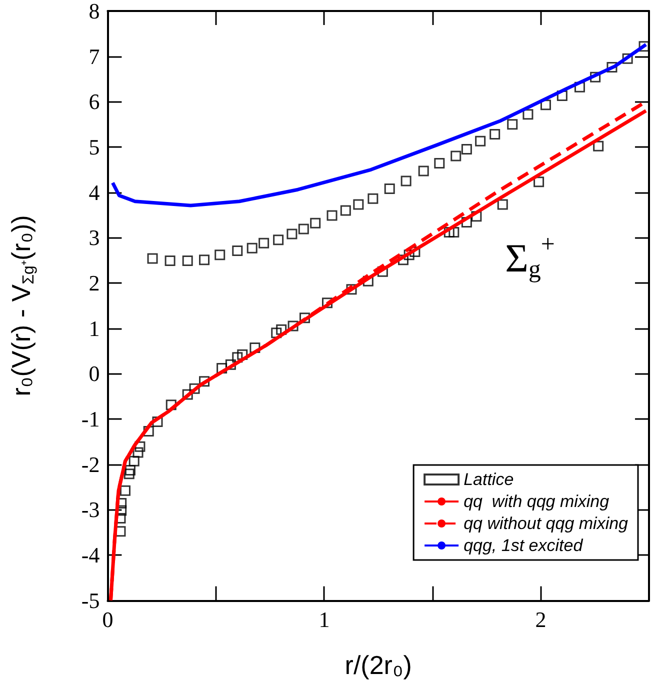  What do you see at coordinates (90, 509) in the screenshot?
I see `y-tick-label: -3` at bounding box center [90, 509].